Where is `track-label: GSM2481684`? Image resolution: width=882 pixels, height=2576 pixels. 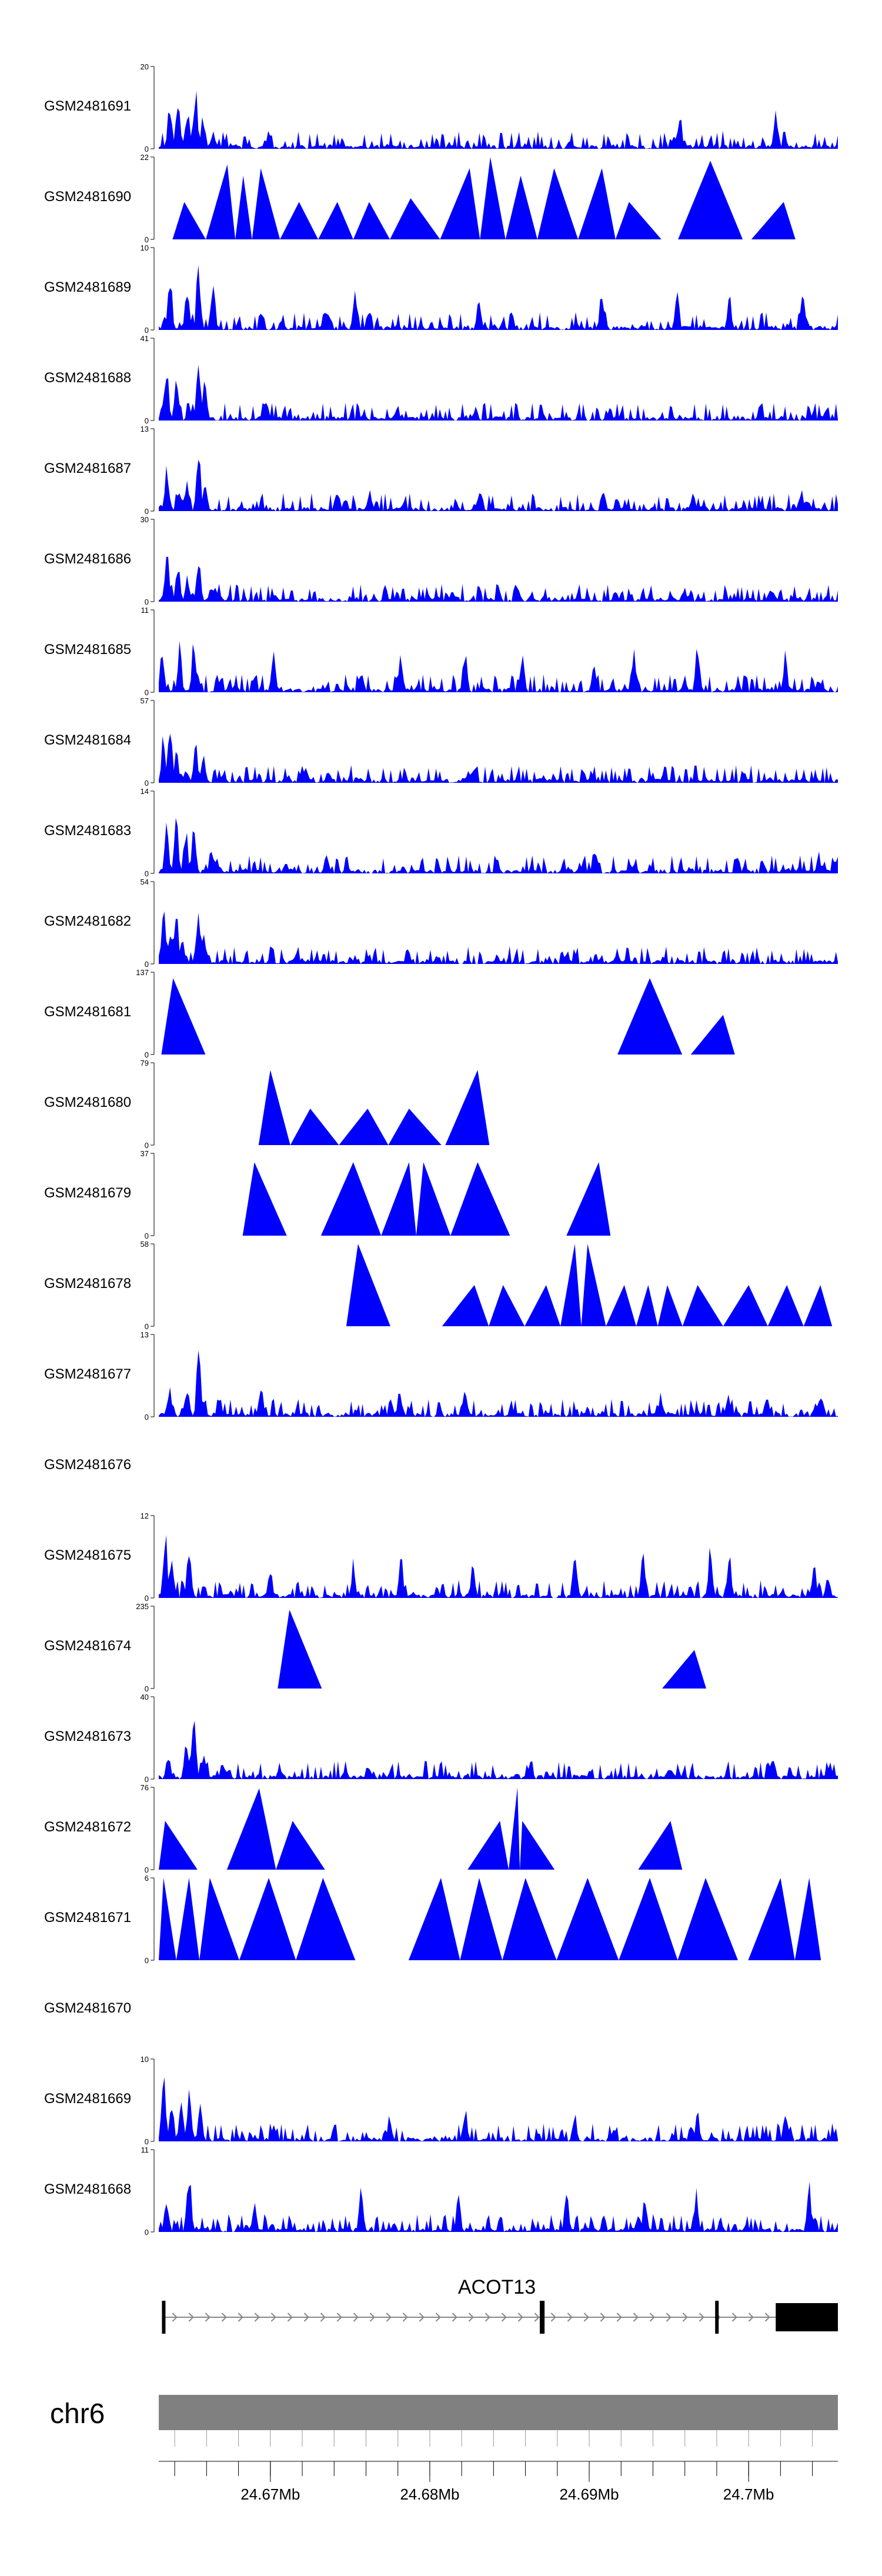 track-label: GSM2481684 is located at coordinates (87, 740).